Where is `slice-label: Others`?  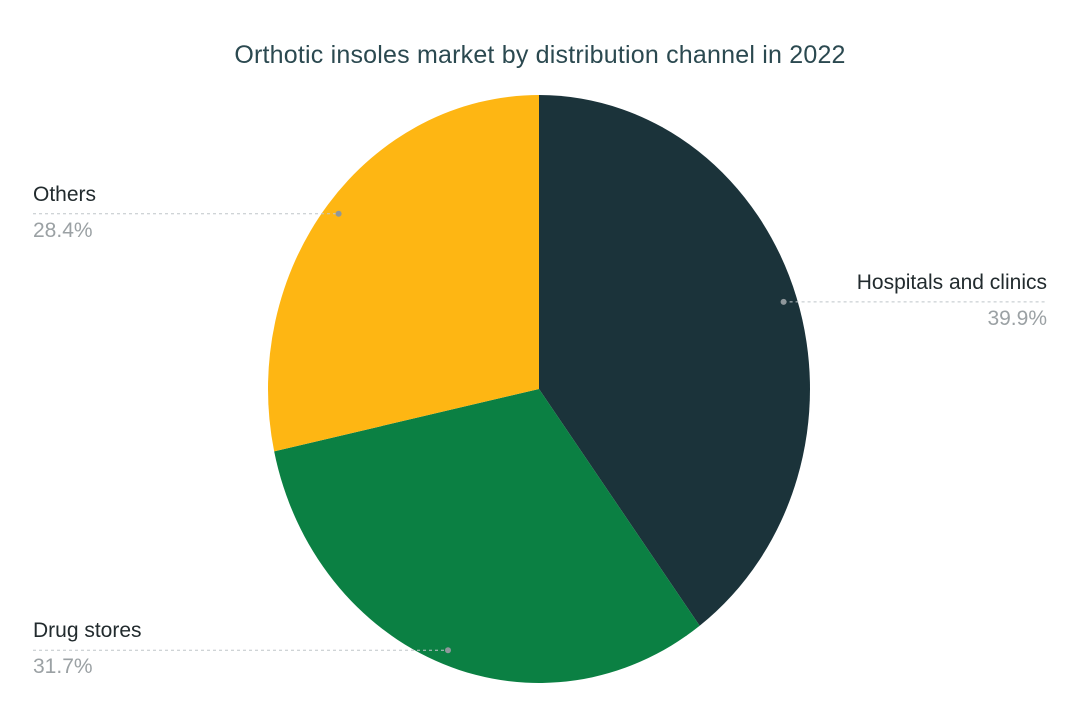 slice-label: Others is located at coordinates (65, 194).